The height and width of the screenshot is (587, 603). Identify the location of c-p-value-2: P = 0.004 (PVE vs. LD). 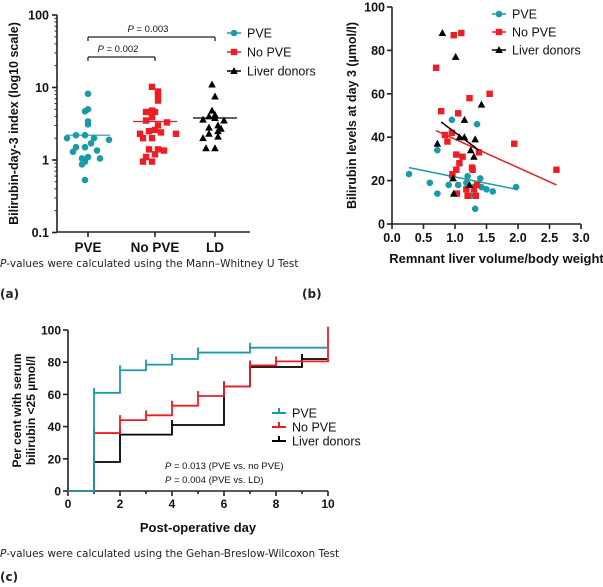
(214, 480).